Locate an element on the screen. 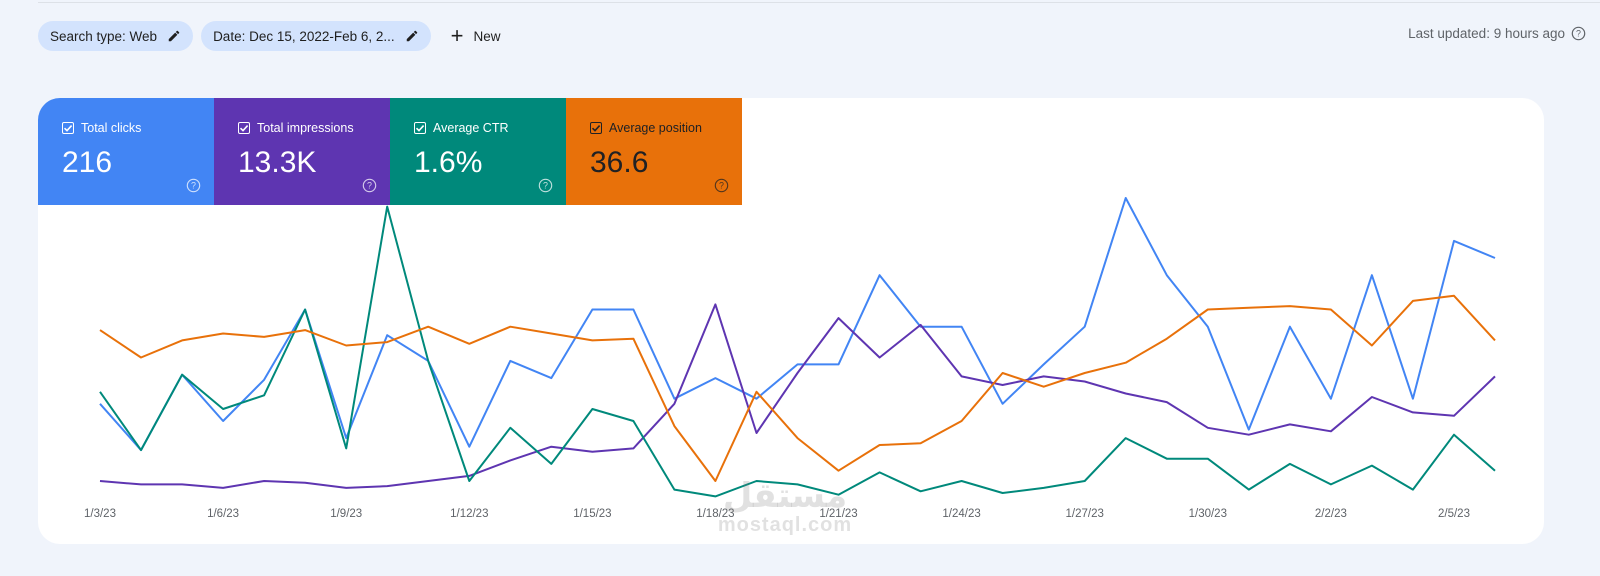  search-type-filter-chip: Search type: Web is located at coordinates (116, 36).